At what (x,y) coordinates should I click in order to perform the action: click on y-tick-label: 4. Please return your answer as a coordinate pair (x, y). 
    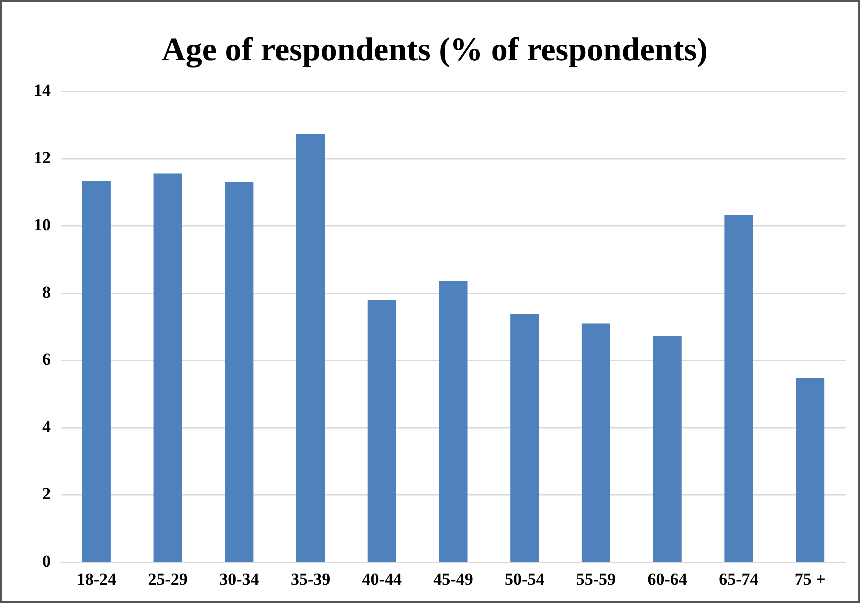
    Looking at the image, I should click on (47, 426).